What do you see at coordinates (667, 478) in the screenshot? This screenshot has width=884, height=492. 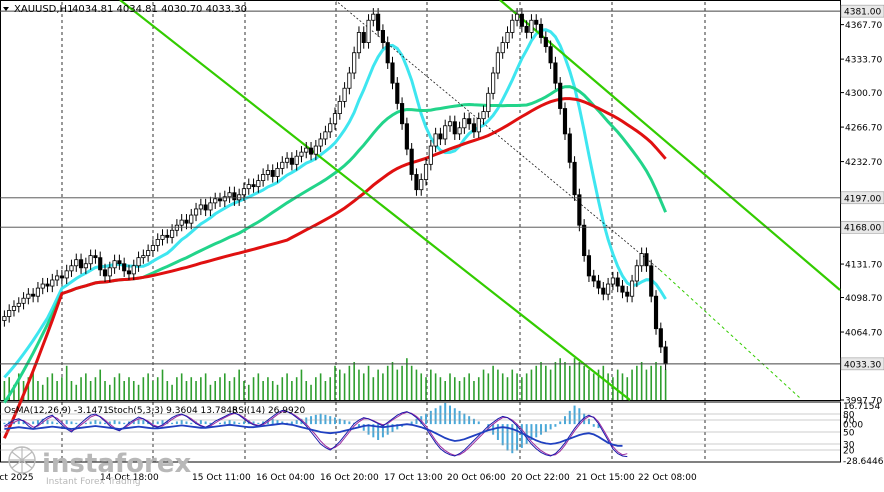 I see `time-label: 22 Oct 08:00` at bounding box center [667, 478].